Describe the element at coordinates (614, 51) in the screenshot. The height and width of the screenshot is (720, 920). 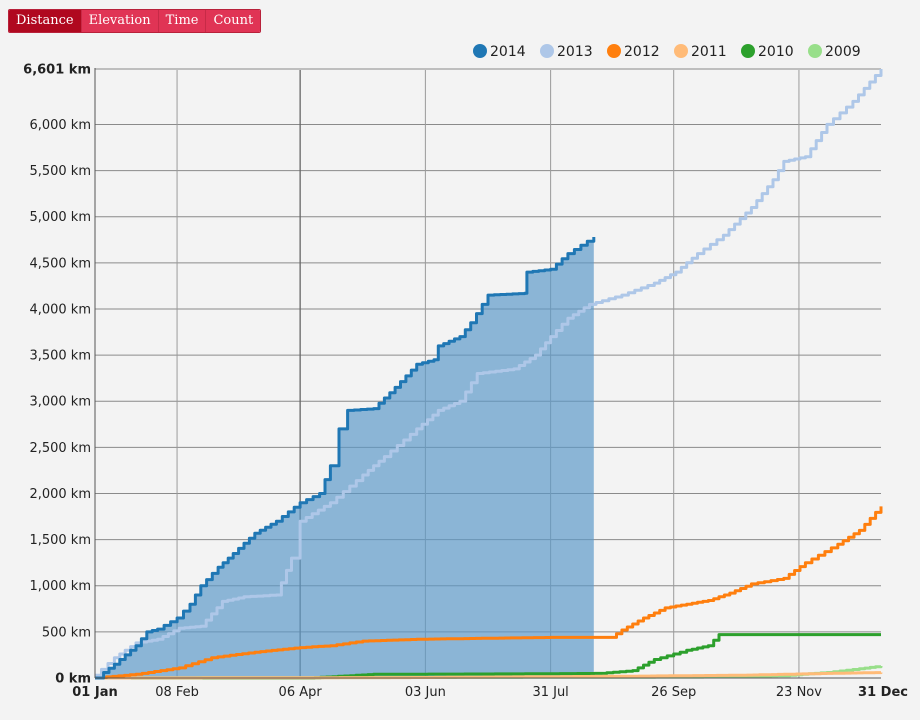
I see `legend-marker-2012` at that location.